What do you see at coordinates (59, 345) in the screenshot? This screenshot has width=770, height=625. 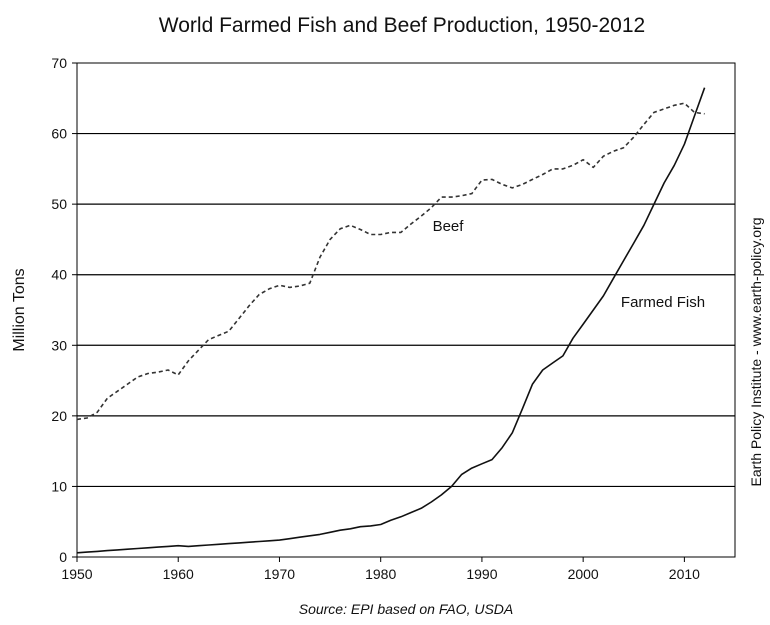 I see `y-tick-label-30: 30` at bounding box center [59, 345].